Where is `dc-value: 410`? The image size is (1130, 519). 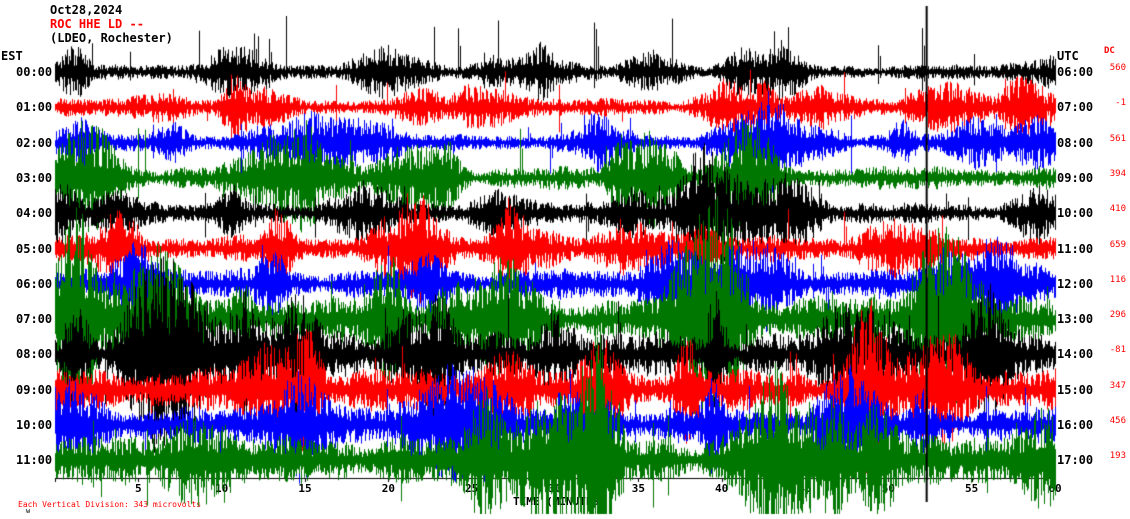
dc-value: 410 is located at coordinates (1117, 209).